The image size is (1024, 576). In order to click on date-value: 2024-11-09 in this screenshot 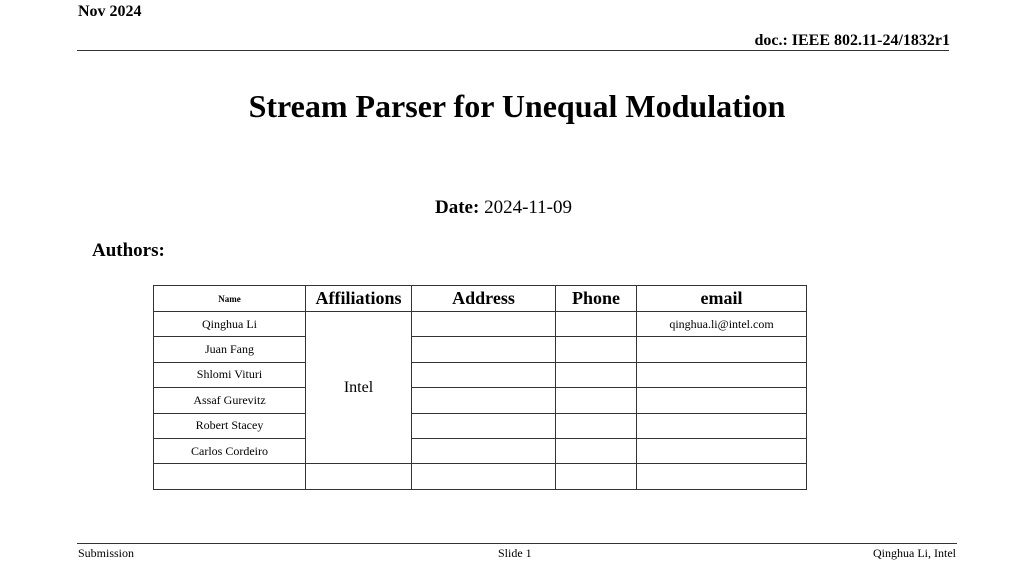, I will do `click(528, 207)`.